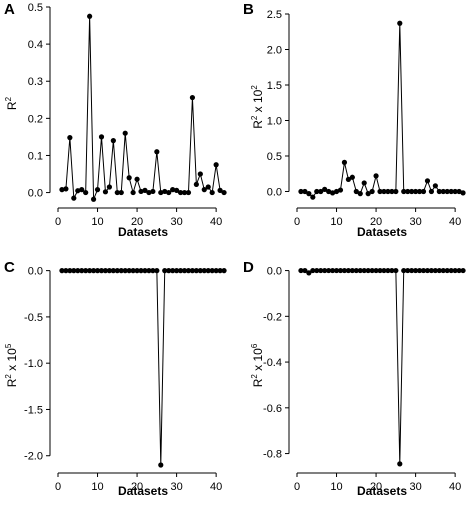  I want to click on panel-d-y-tick-label: -0.6, so click(272, 409).